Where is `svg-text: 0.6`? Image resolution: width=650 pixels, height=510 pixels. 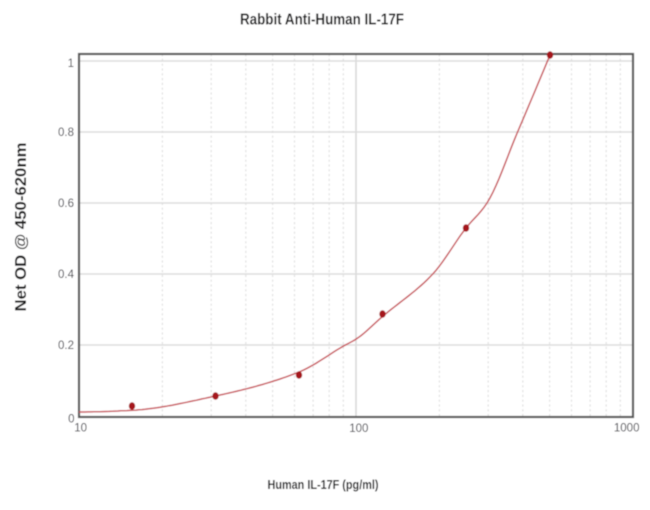 svg-text: 0.6 is located at coordinates (66, 204).